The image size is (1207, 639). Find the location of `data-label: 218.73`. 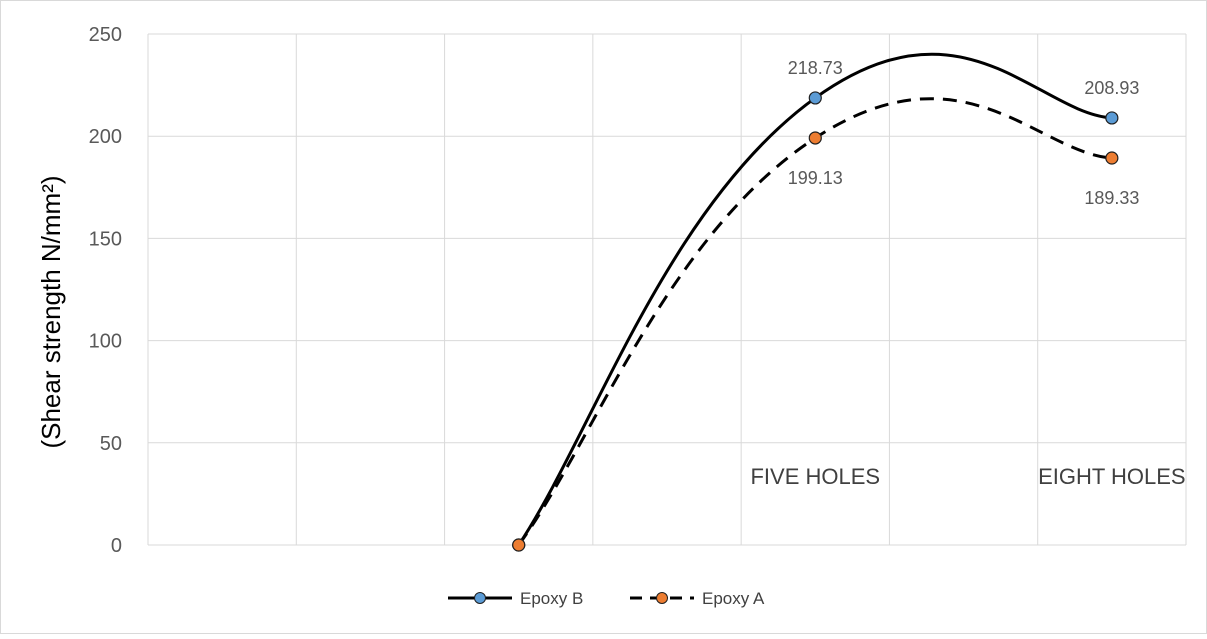

data-label: 218.73 is located at coordinates (815, 68).